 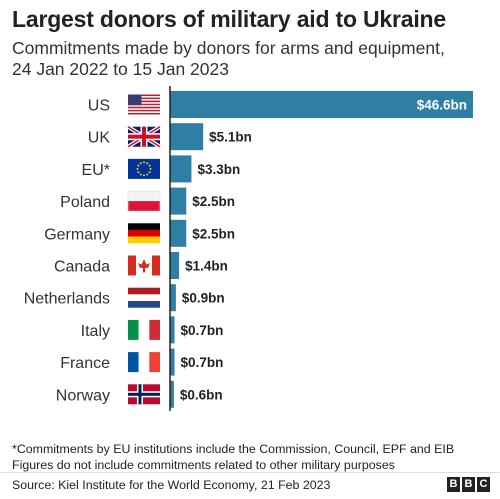 I want to click on logo-letter: C, so click(x=483, y=484).